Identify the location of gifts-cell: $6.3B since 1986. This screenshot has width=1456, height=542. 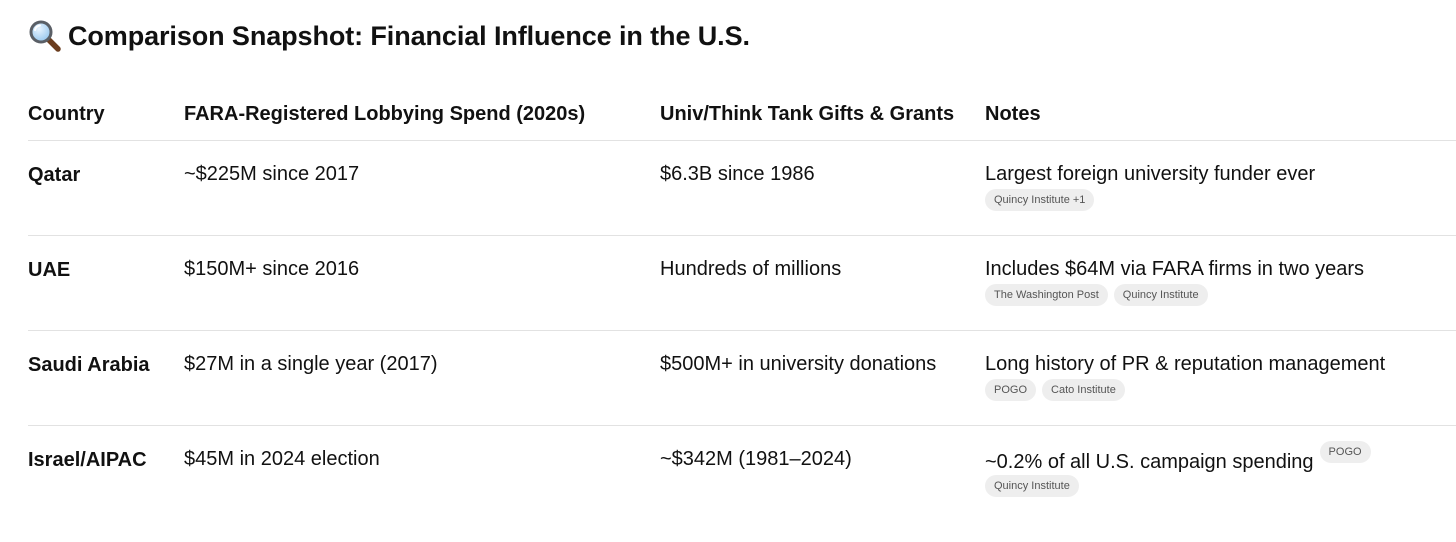
(737, 174).